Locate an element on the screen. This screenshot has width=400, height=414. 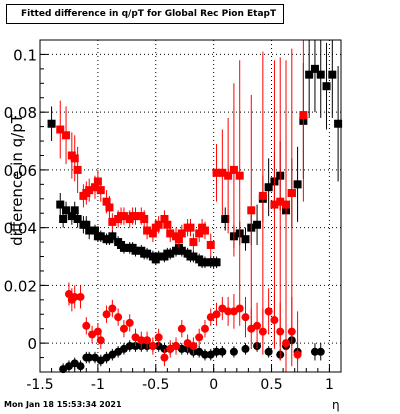
y-tick-label: 0.02 is located at coordinates (20, 286).